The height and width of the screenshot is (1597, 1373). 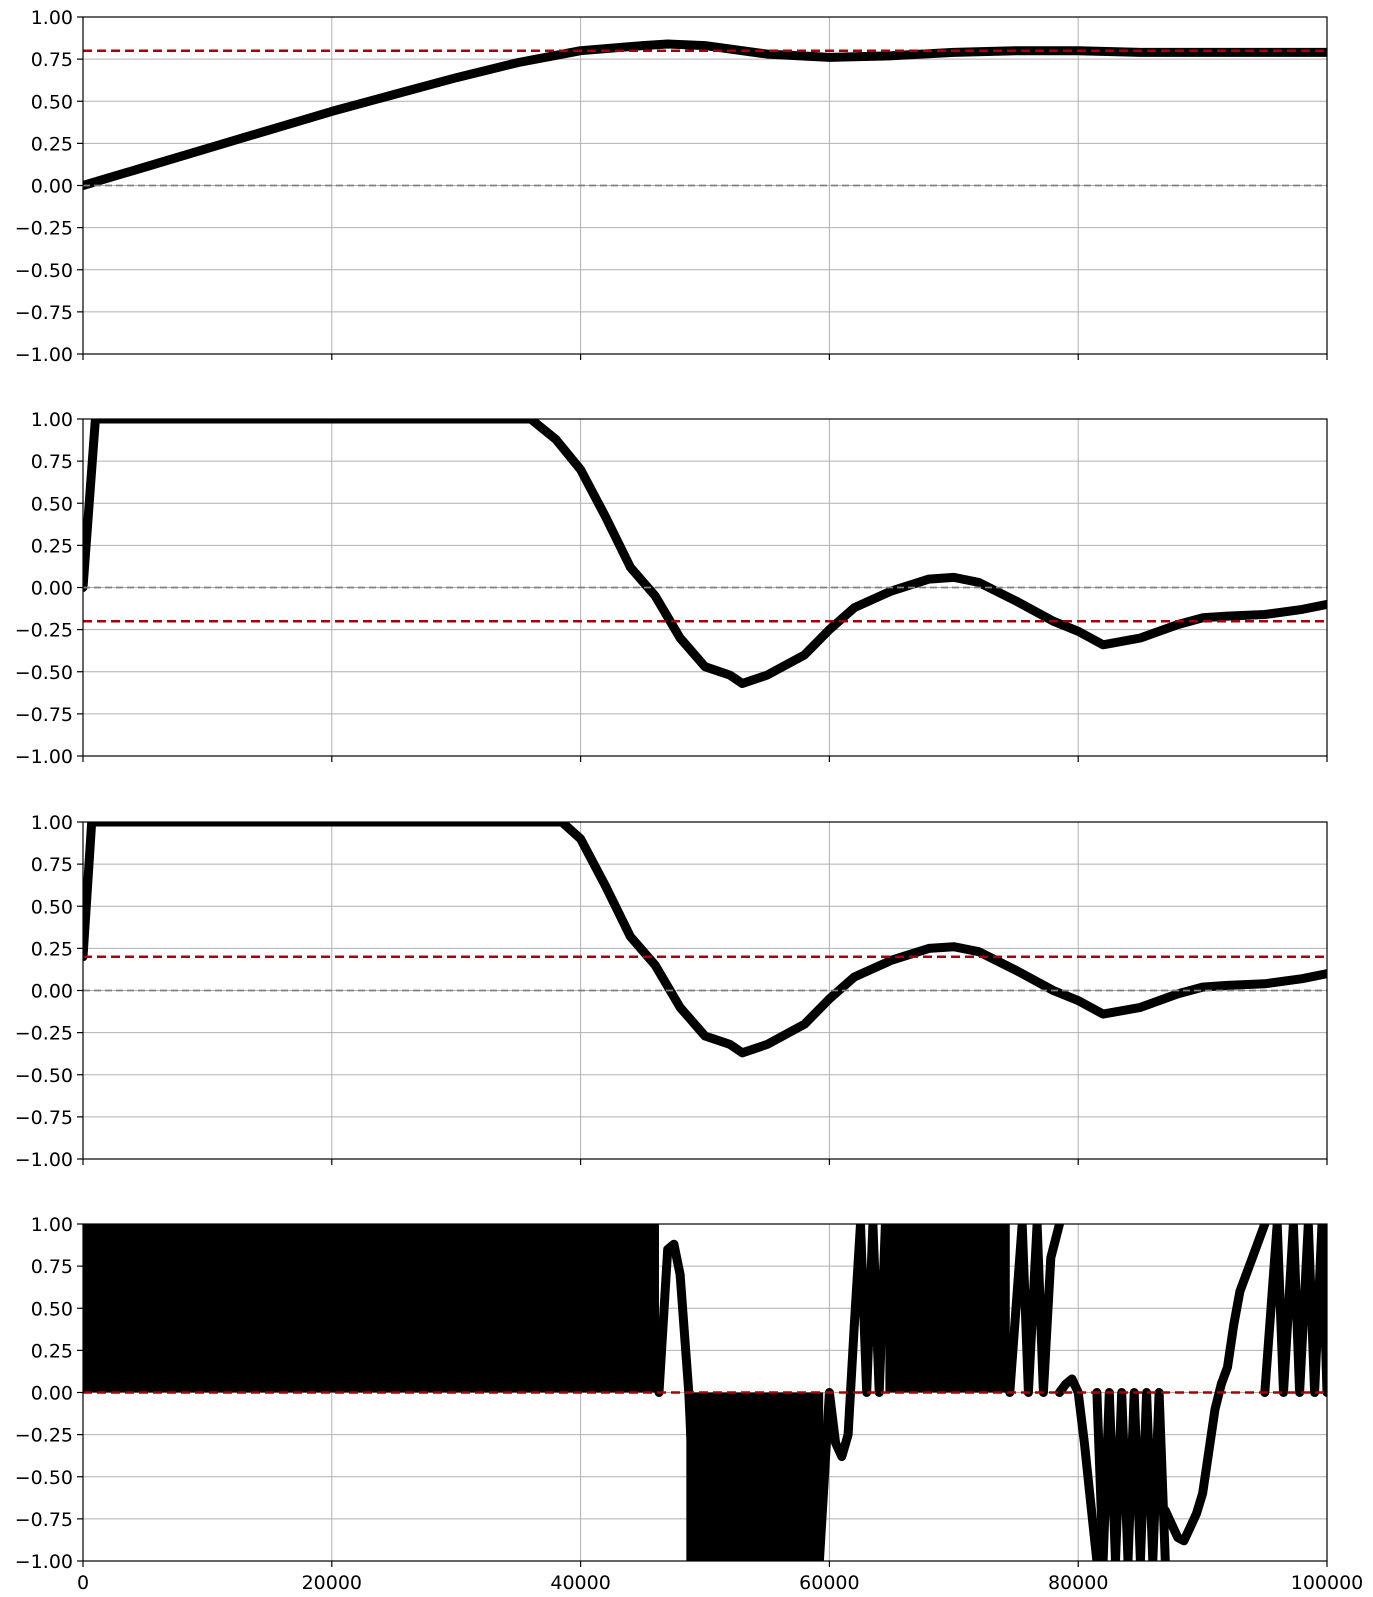 What do you see at coordinates (829, 1583) in the screenshot?
I see `x-tick-label: 60000` at bounding box center [829, 1583].